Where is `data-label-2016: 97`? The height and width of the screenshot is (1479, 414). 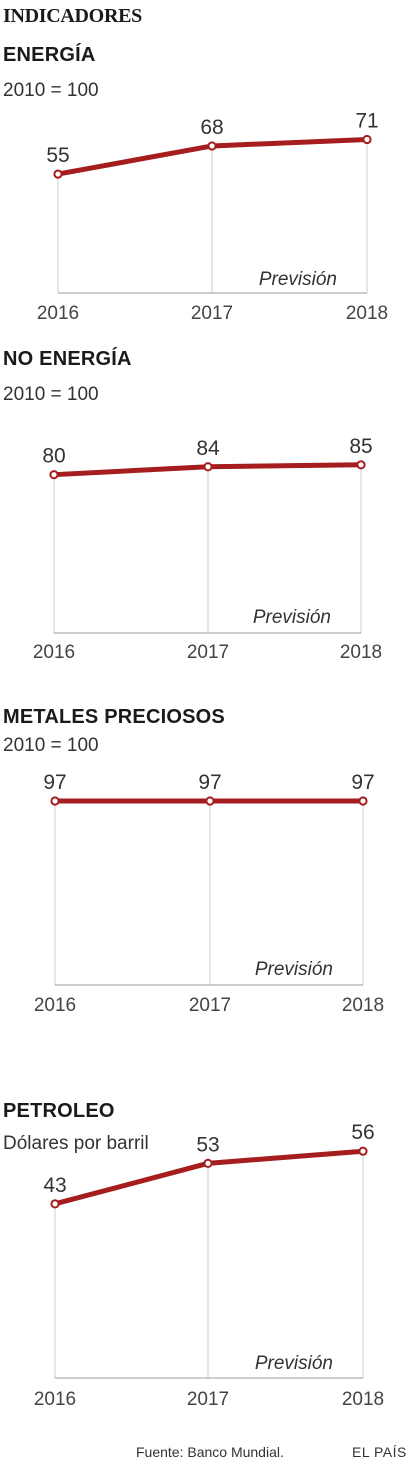
data-label-2016: 97 is located at coordinates (54, 782).